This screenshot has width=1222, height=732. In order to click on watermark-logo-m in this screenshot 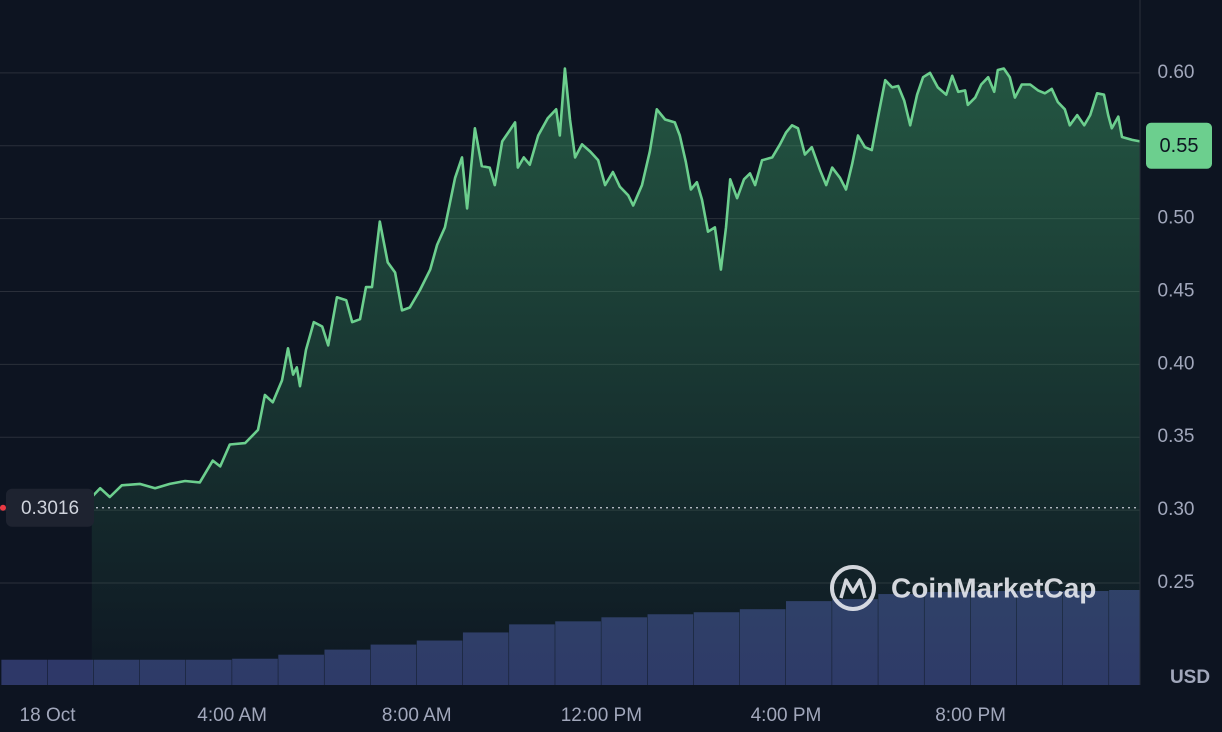, I will do `click(853, 588)`.